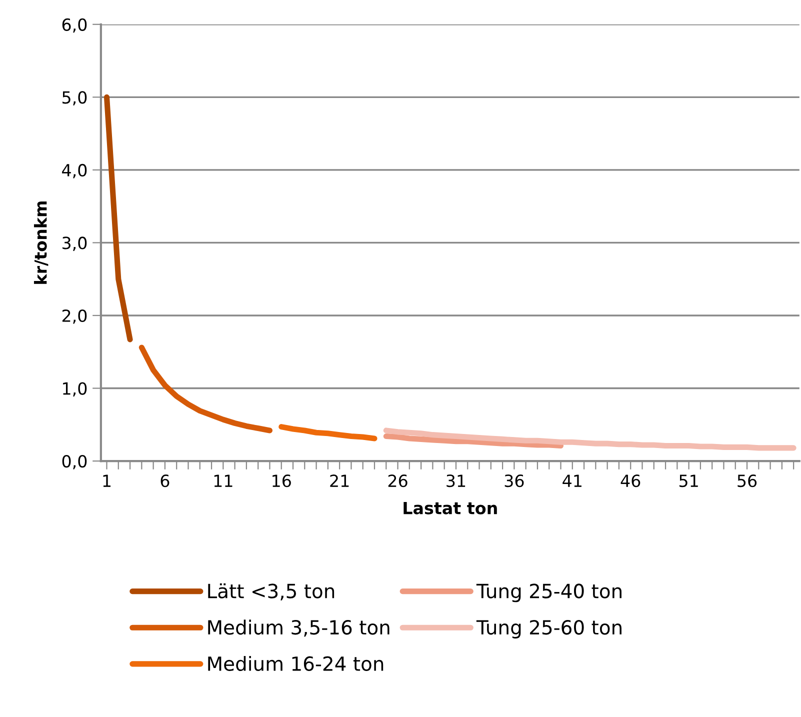  Describe the element at coordinates (450, 508) in the screenshot. I see `x-axis-title: Lastat ton` at that location.